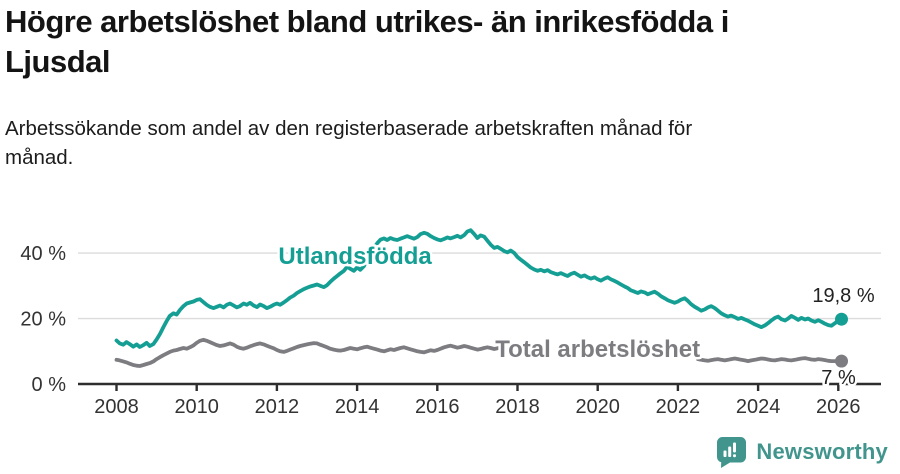  I want to click on y-tick-label-40: 40 %, so click(43, 254).